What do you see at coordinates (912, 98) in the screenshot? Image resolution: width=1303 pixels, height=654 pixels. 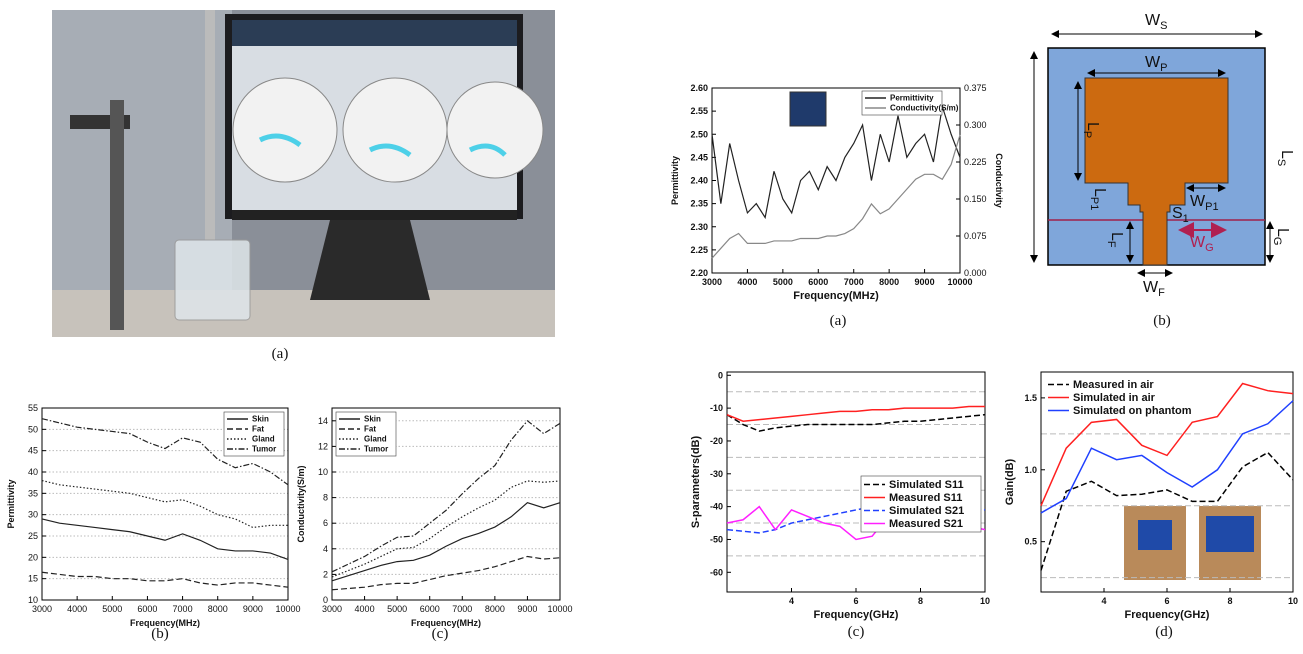 I see `legend-label: Permittivity` at bounding box center [912, 98].